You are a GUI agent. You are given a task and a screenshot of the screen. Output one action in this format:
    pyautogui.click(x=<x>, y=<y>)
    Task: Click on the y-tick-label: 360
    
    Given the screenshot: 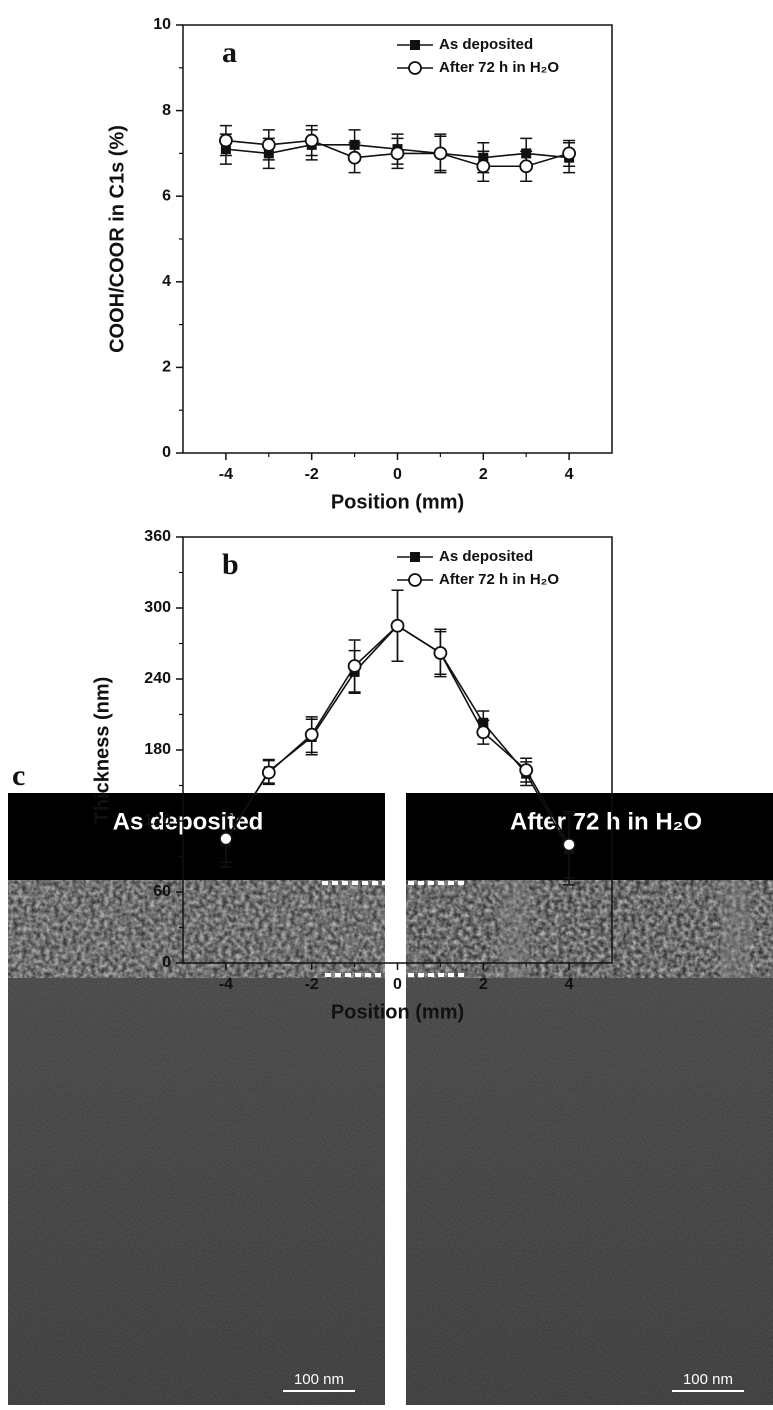 What is the action you would take?
    pyautogui.click(x=157, y=536)
    